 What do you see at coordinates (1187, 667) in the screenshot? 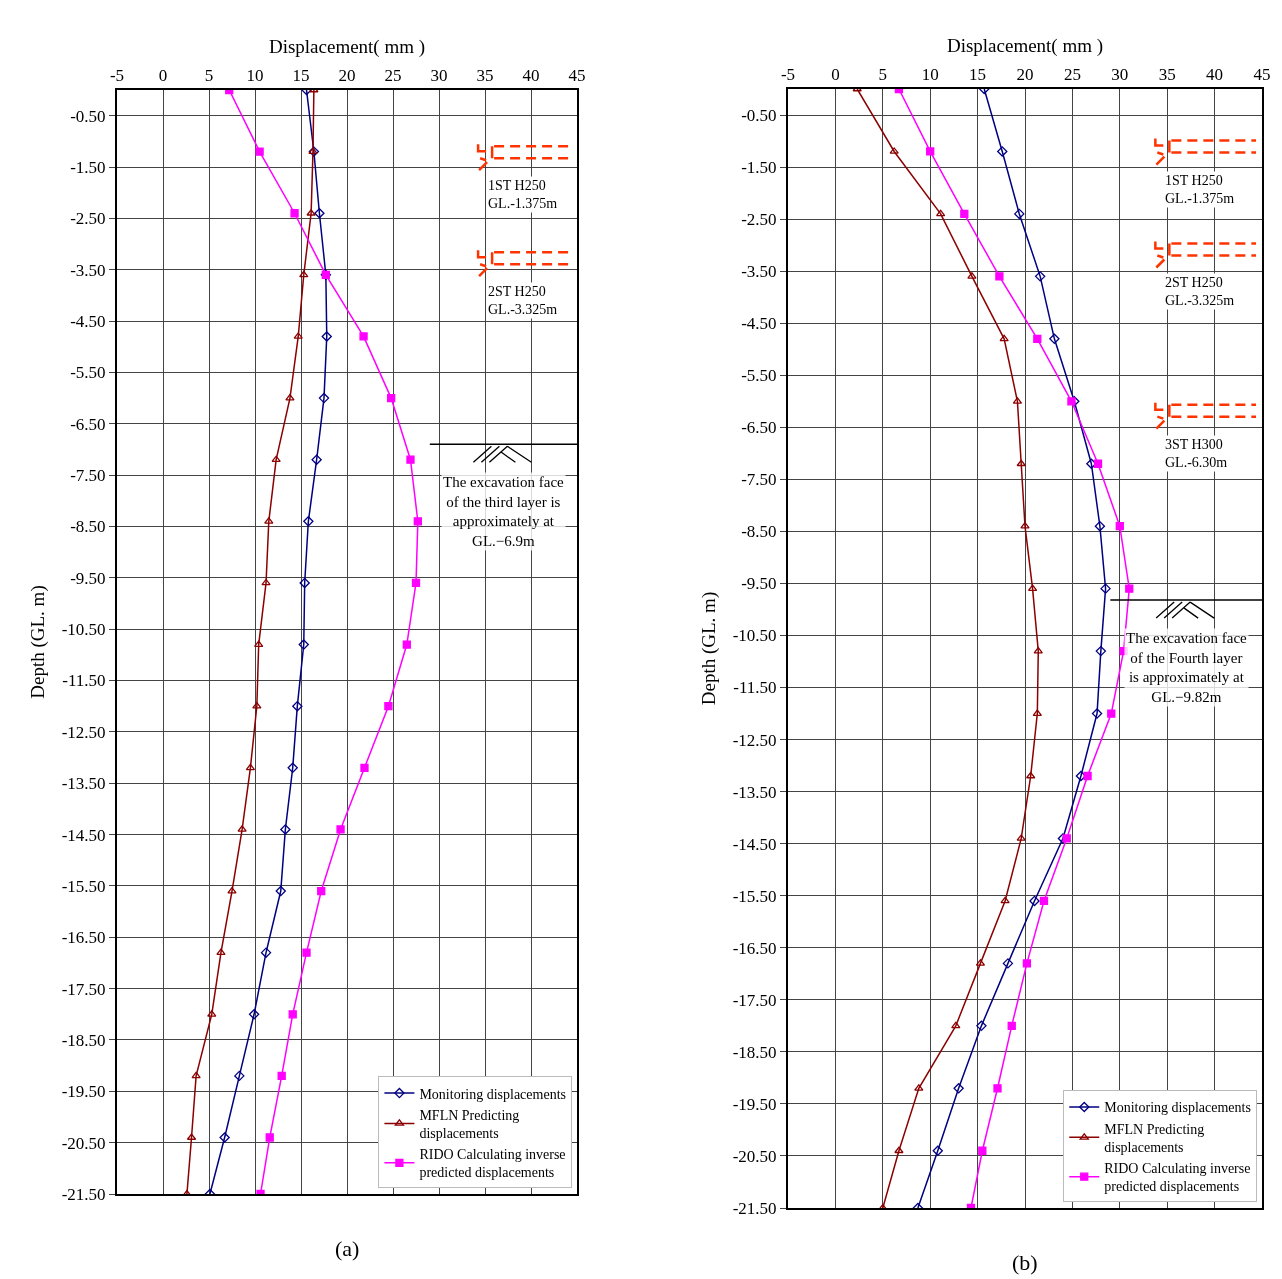
I see `ref-line-label: The excavation face of the Fourth layer is approximately at GL.−9.82m` at bounding box center [1187, 667].